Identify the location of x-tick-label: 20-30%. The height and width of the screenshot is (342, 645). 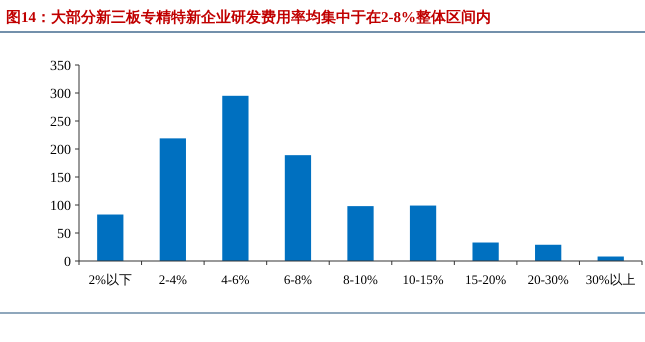
(548, 279).